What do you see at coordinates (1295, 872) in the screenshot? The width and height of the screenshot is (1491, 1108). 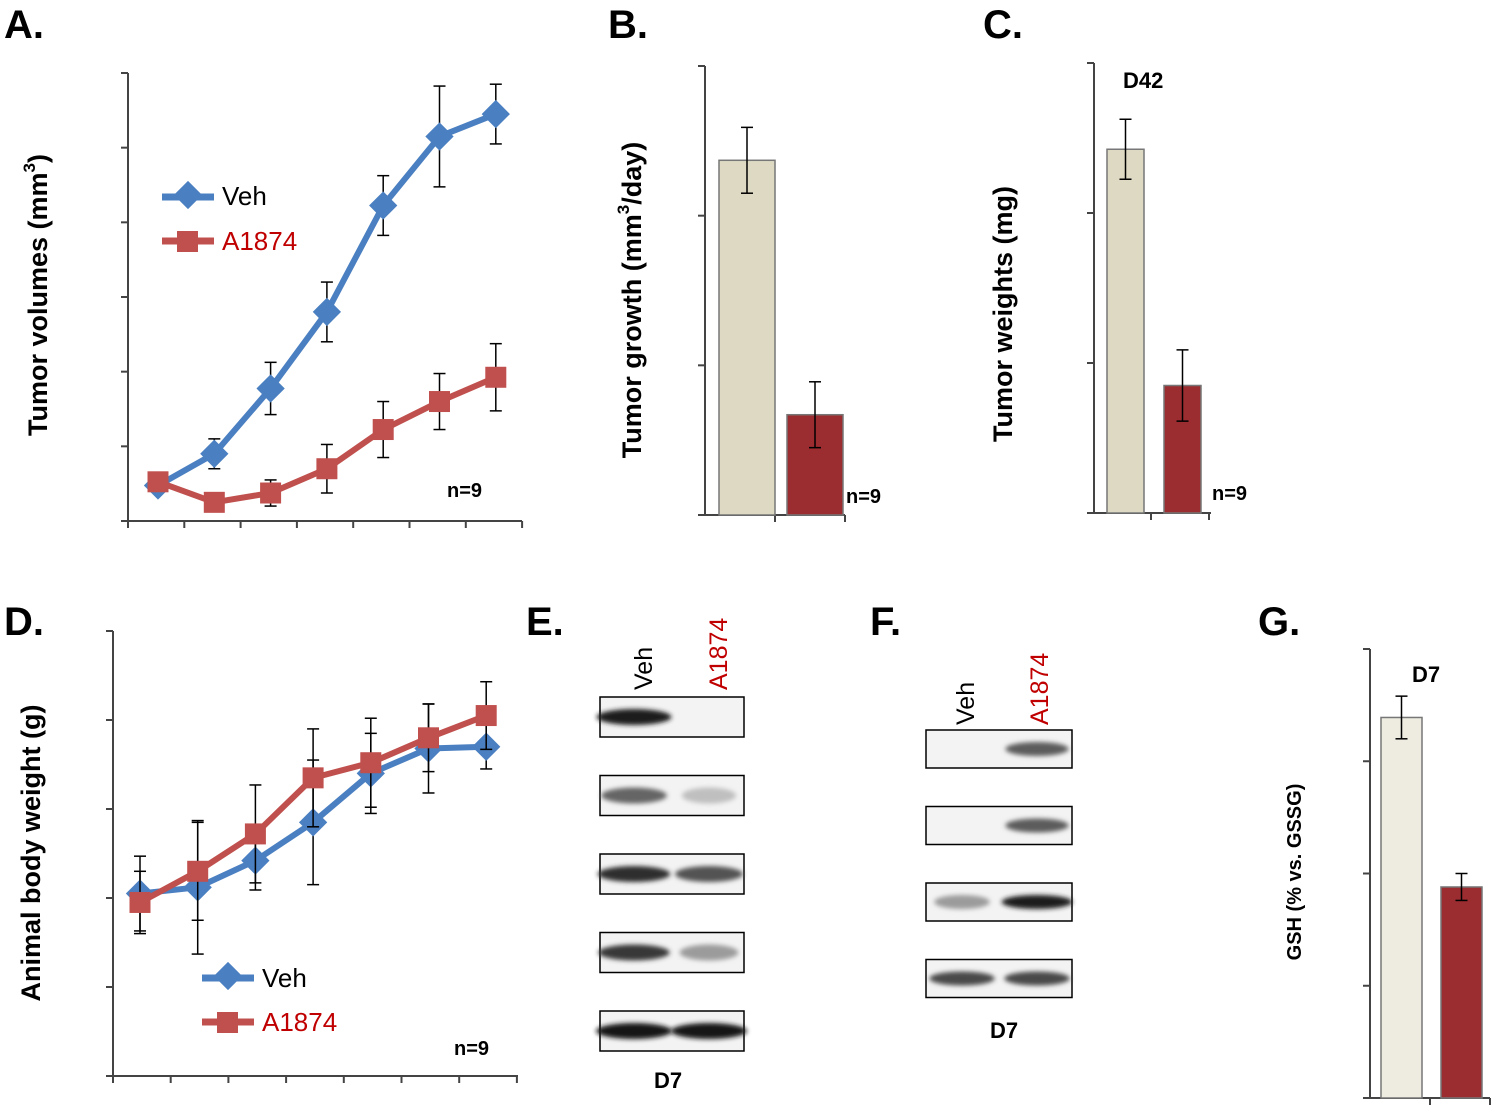 I see `panel-g-y-label: GSH (% vs. GSSG)` at bounding box center [1295, 872].